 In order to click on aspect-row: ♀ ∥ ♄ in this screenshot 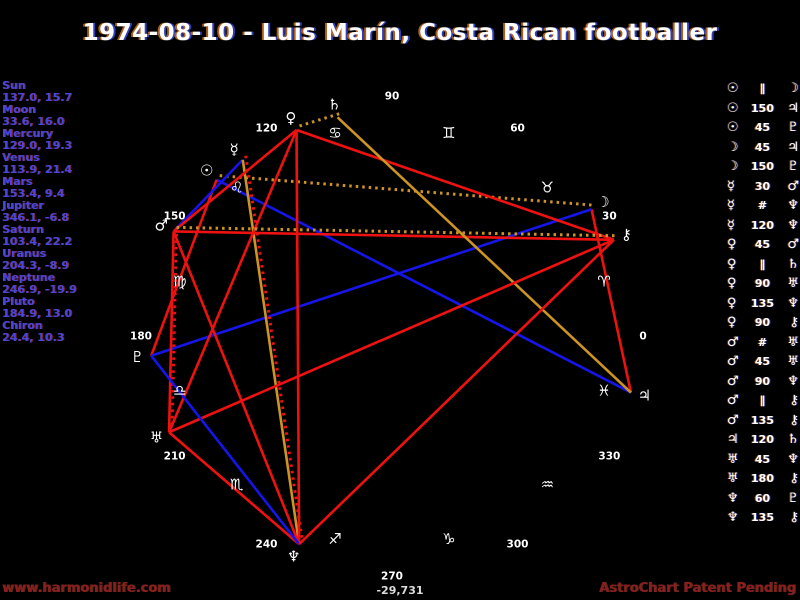, I will do `click(763, 265)`.